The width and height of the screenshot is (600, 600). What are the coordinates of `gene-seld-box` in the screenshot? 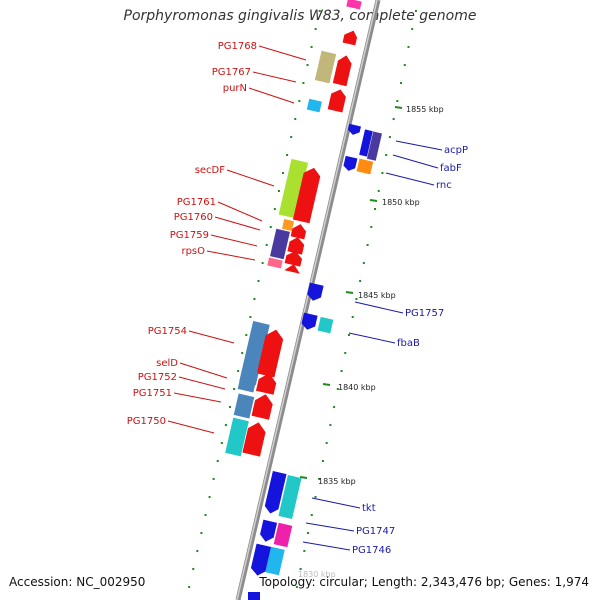 It's located at (248, 380).